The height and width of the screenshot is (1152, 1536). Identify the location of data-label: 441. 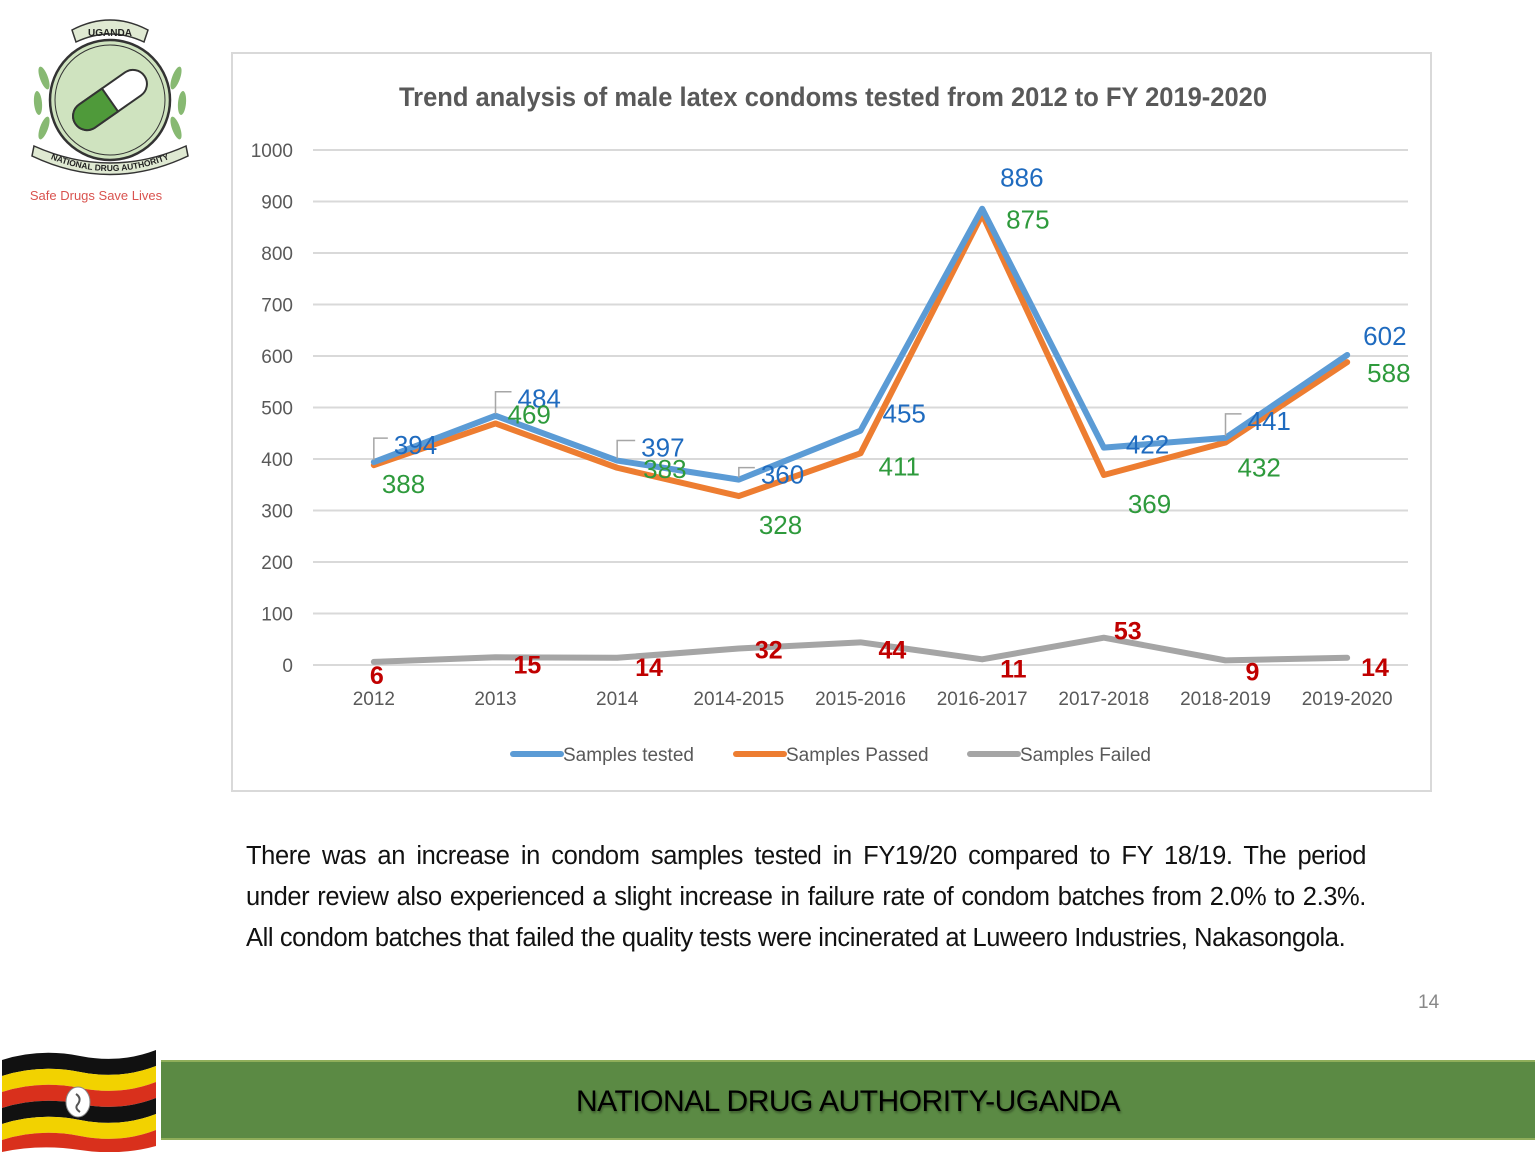
(1269, 421).